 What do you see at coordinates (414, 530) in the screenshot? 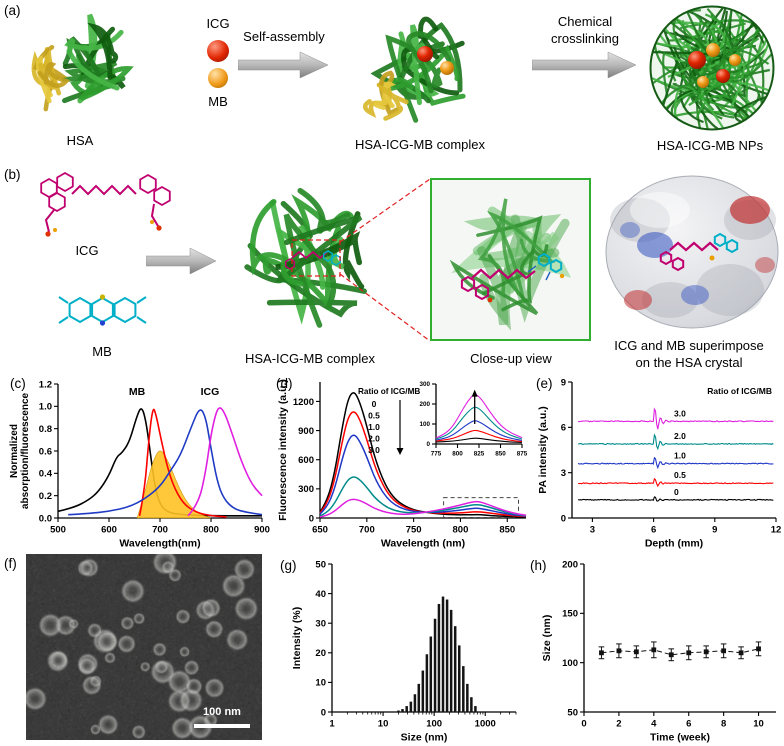
I see `svg-text: 750` at bounding box center [414, 530].